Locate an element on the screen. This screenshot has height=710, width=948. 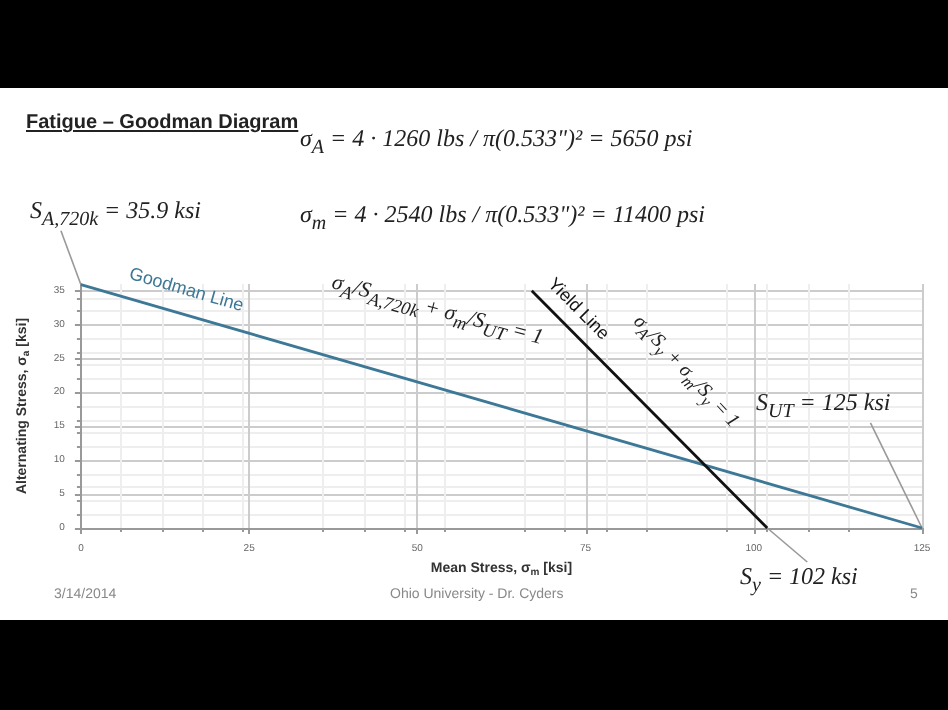
annotation: S$_{UT}$ = 125 ksi is located at coordinates (823, 405).